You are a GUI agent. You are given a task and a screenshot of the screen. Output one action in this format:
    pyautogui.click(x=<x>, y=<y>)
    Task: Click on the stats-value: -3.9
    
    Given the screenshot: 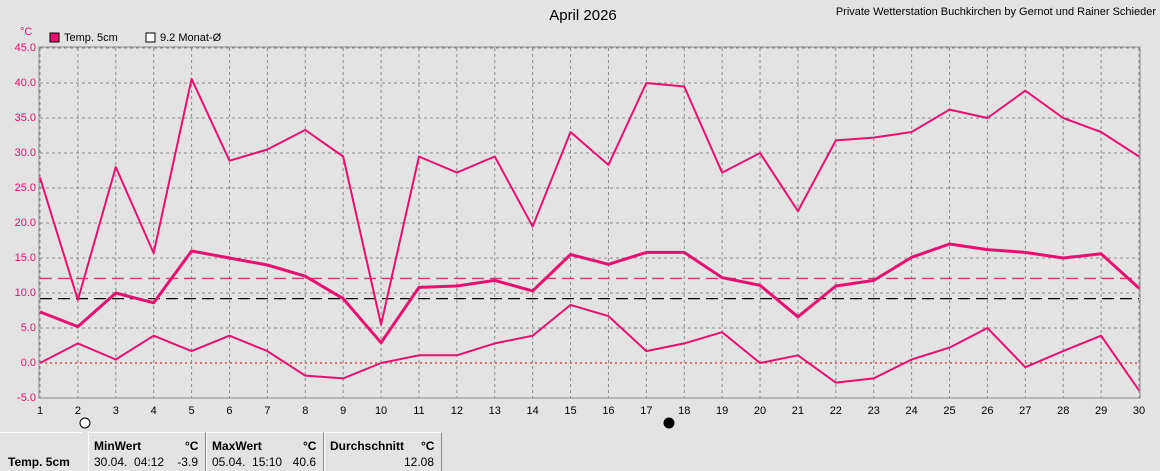 What is the action you would take?
    pyautogui.click(x=187, y=462)
    